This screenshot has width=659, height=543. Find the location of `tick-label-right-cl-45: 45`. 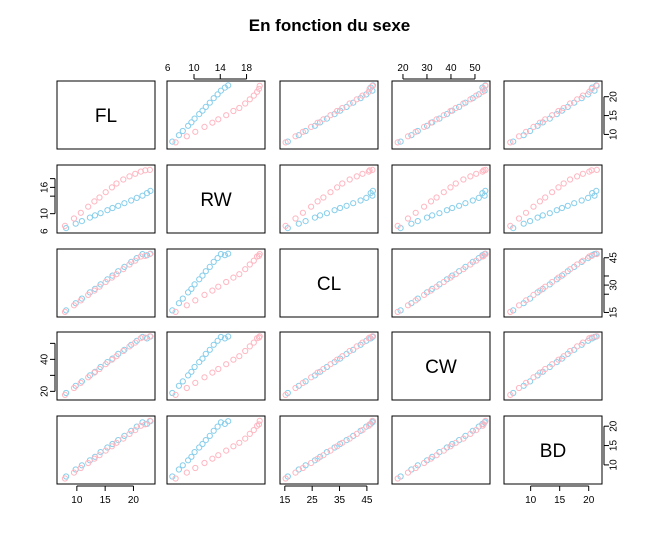

tick-label-right-cl-45: 45 is located at coordinates (614, 258).